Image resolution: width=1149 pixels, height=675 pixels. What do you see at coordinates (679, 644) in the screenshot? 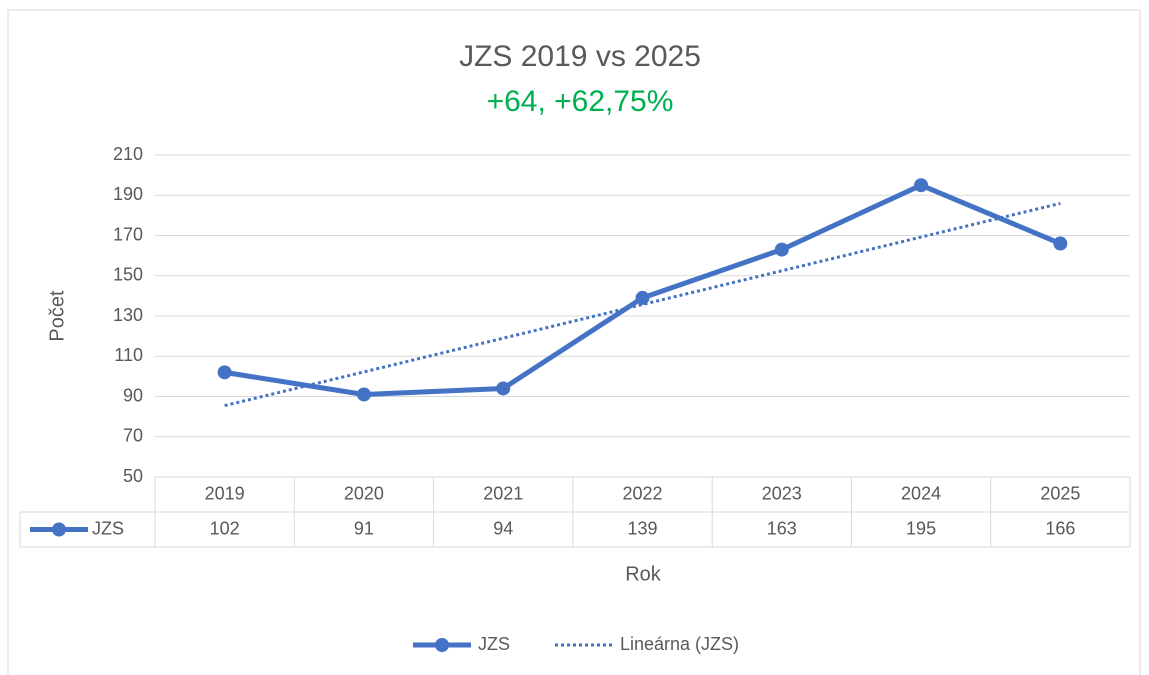
I see `legend-label: Lineárna (JZS)` at bounding box center [679, 644].